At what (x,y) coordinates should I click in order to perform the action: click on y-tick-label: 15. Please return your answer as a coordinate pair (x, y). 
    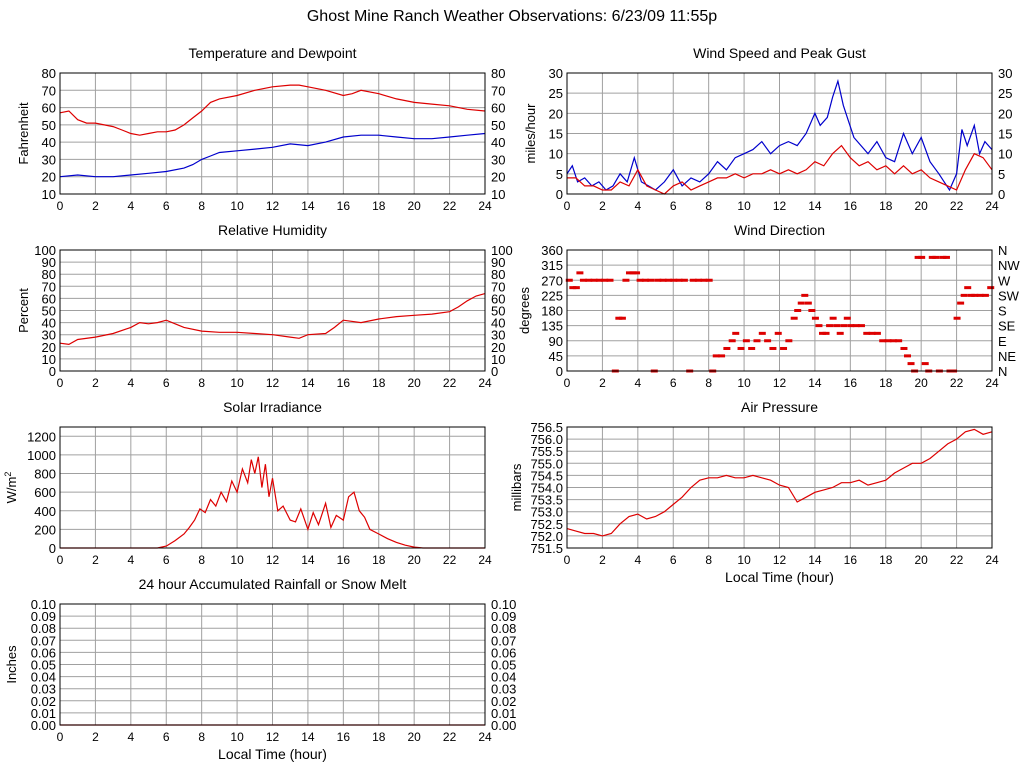
    Looking at the image, I should click on (556, 134).